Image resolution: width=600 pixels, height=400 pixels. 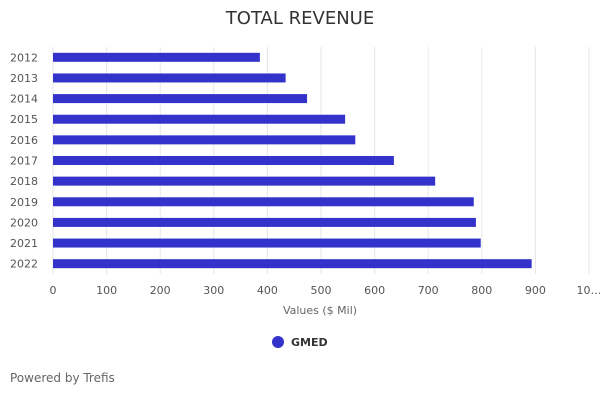 I want to click on x-tick-label: 700, so click(x=428, y=290).